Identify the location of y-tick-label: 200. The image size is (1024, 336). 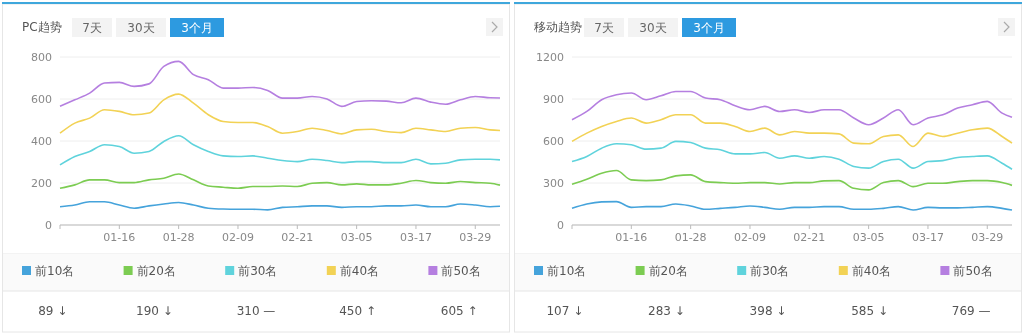
(41, 183).